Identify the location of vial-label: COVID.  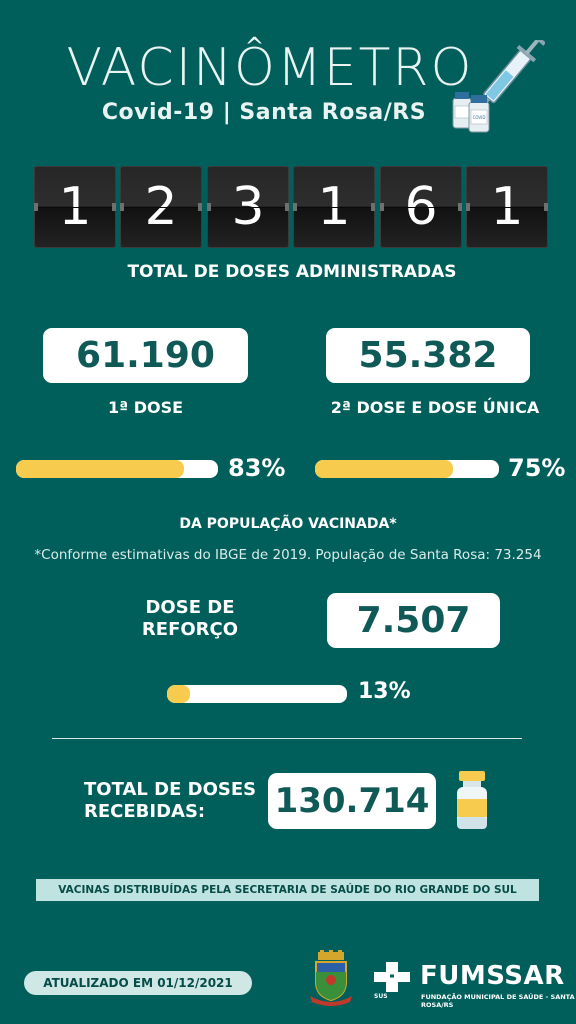
(479, 117).